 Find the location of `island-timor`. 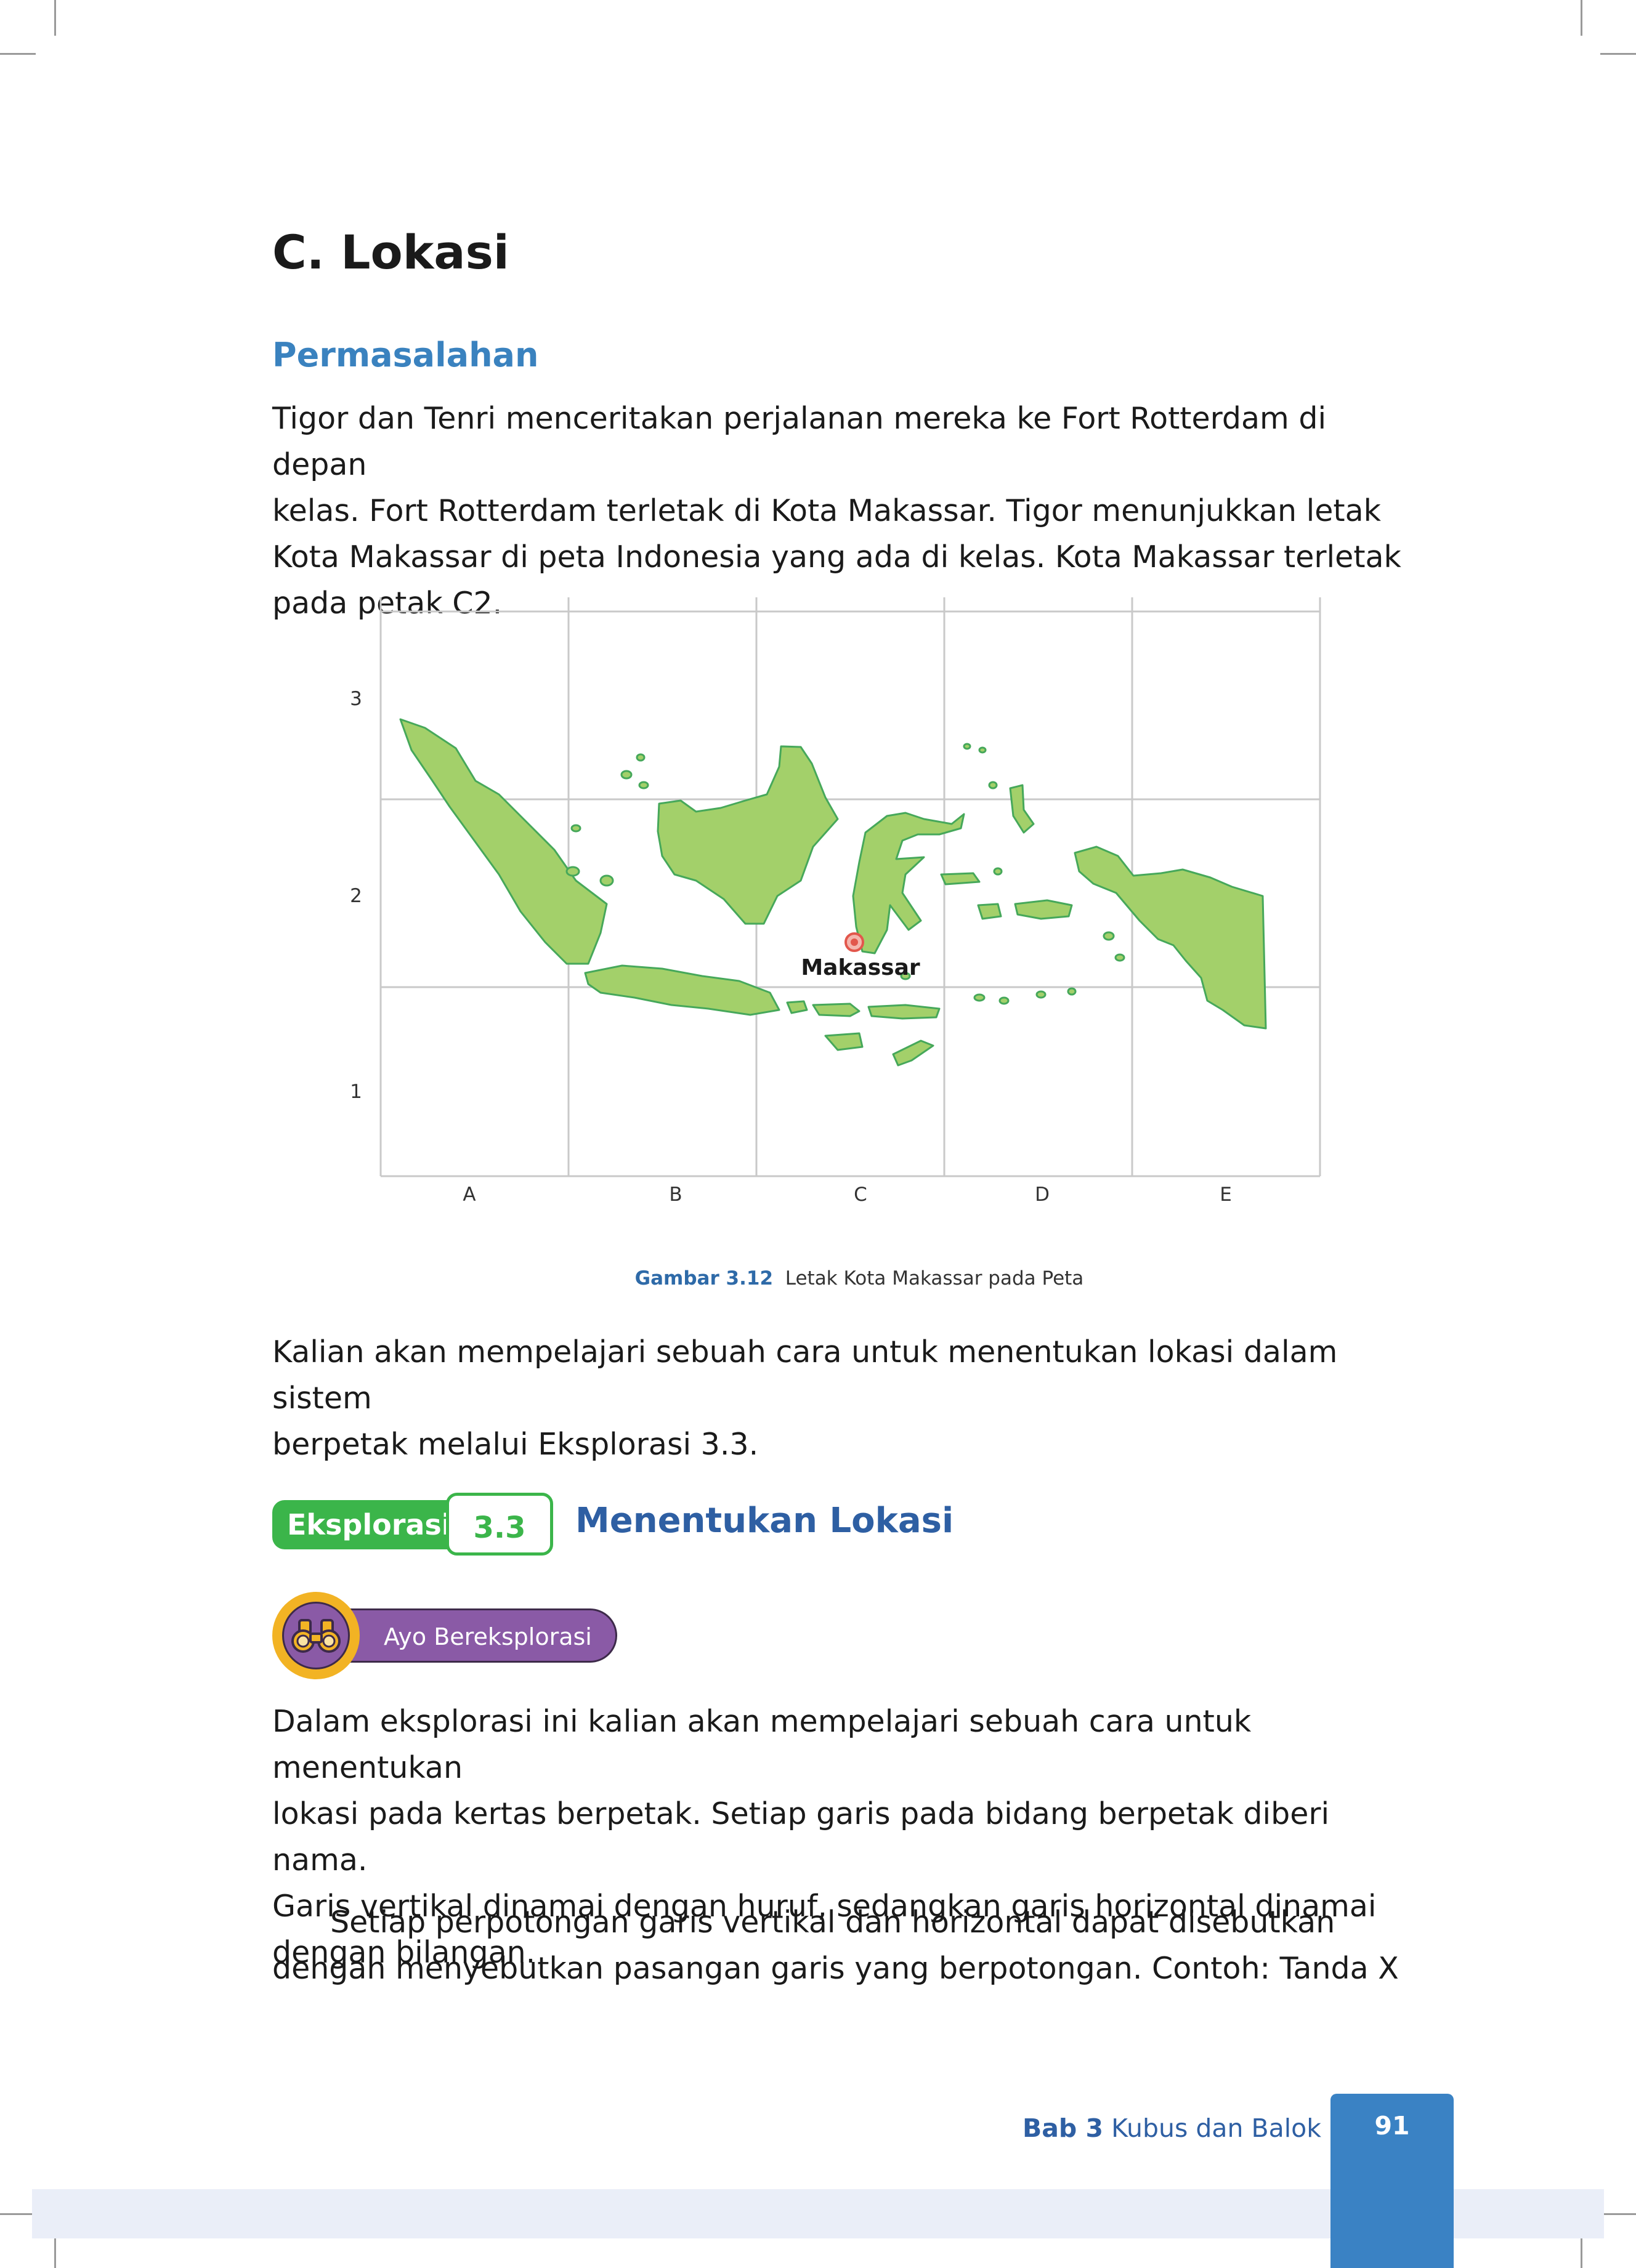

island-timor is located at coordinates (913, 1053).